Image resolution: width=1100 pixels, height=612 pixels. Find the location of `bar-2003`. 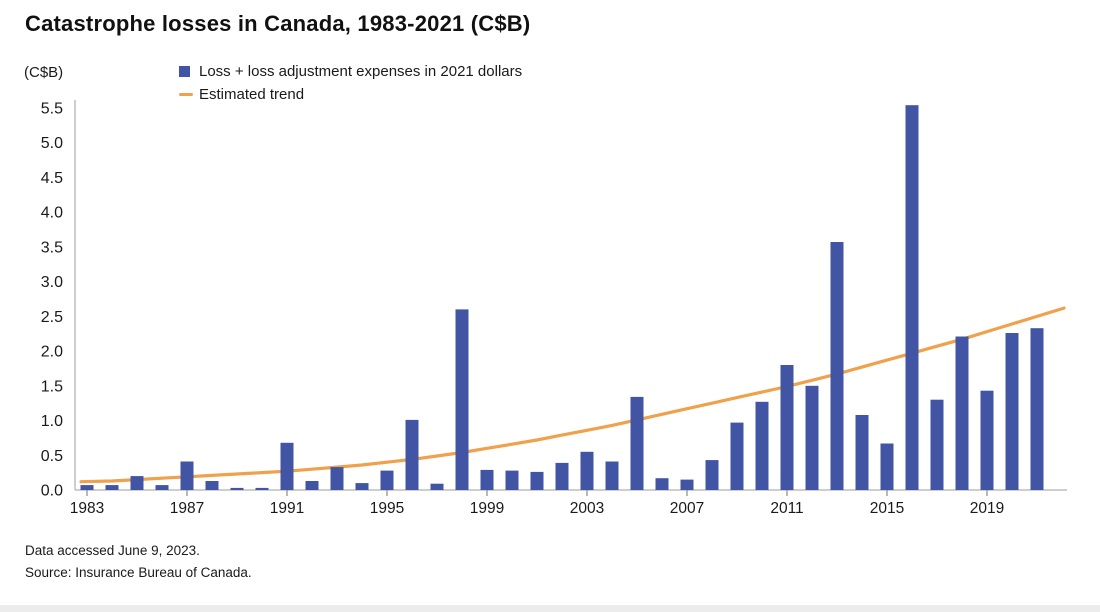

bar-2003 is located at coordinates (587, 470).